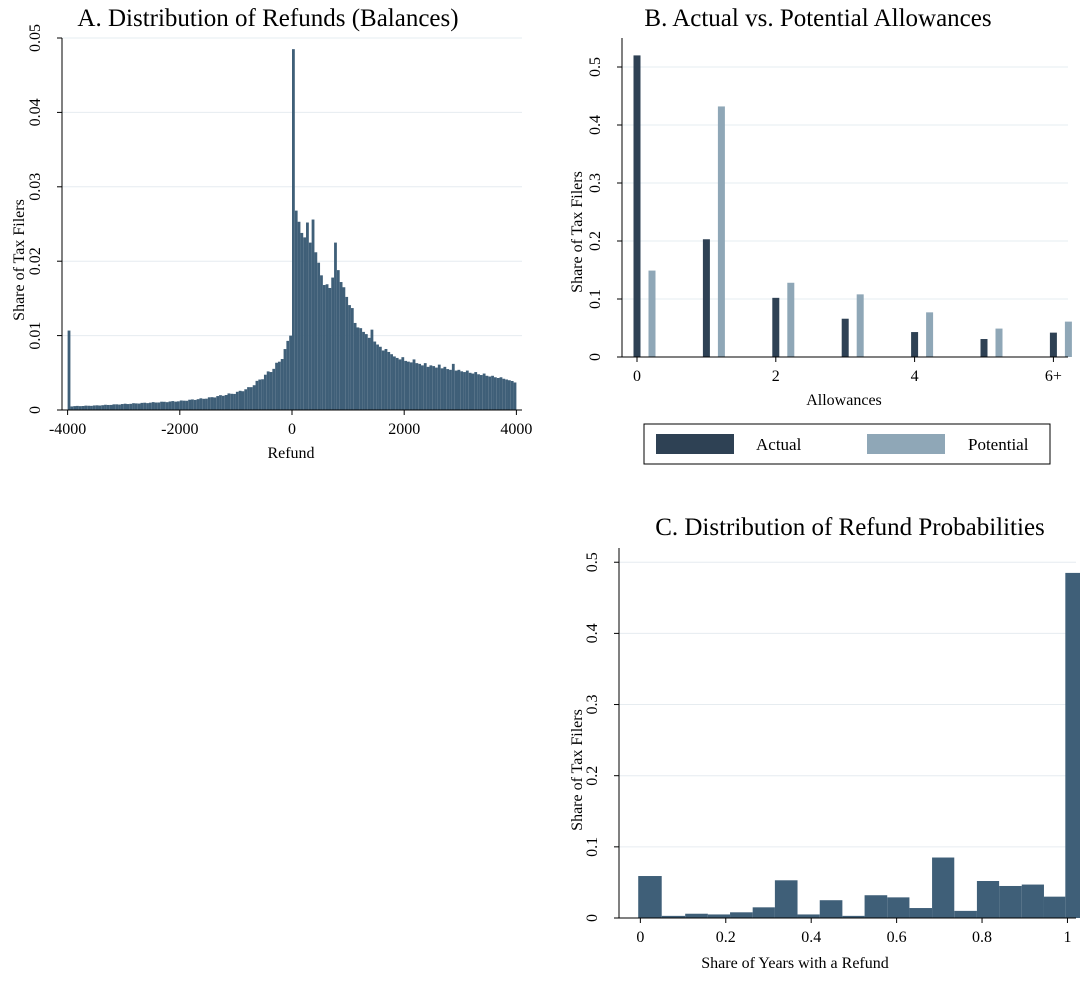 The height and width of the screenshot is (981, 1080). Describe the element at coordinates (817, 18) in the screenshot. I see `panel-b-title: B. Actual vs. Potential Allowances` at that location.